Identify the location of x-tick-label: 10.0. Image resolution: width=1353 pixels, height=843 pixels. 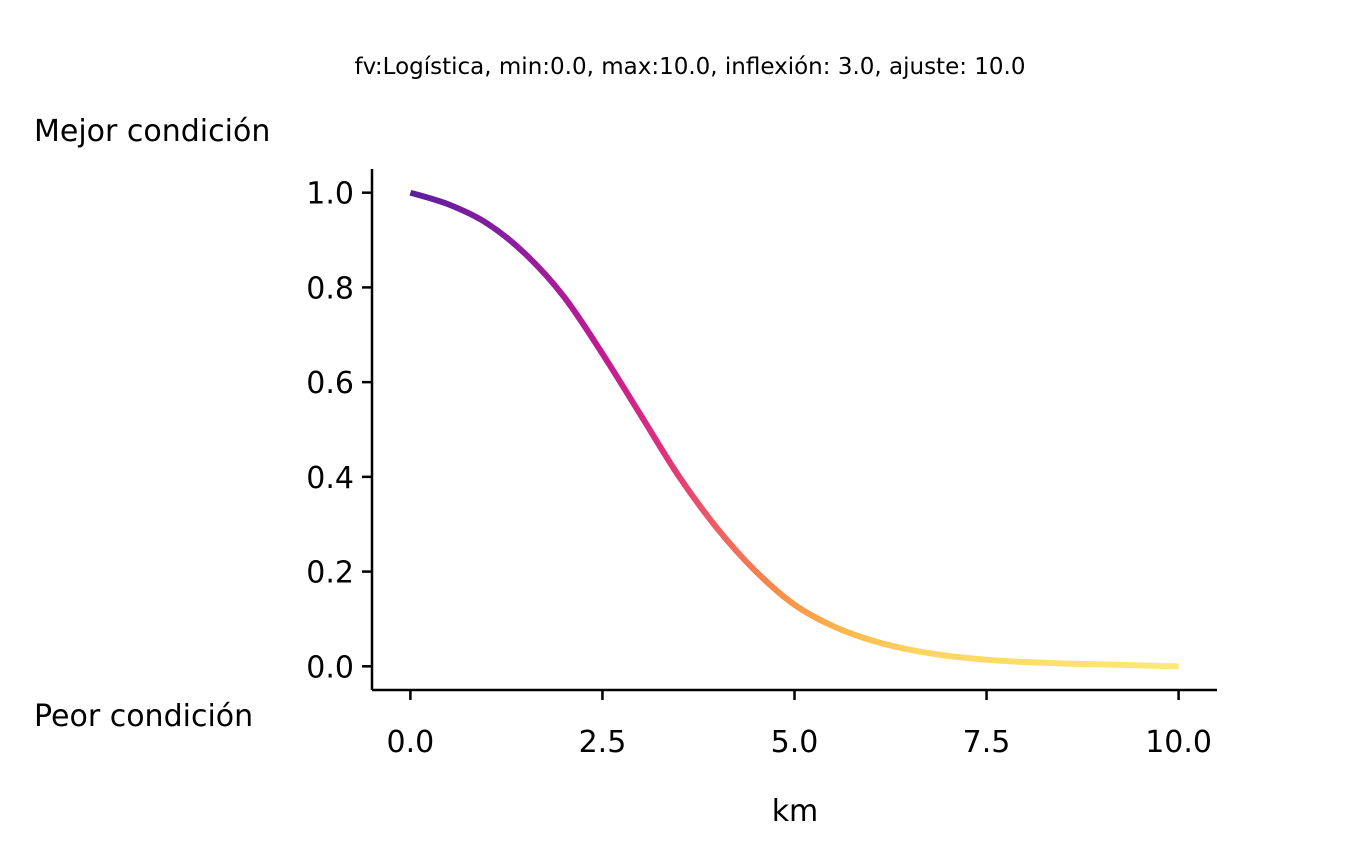
(1178, 742).